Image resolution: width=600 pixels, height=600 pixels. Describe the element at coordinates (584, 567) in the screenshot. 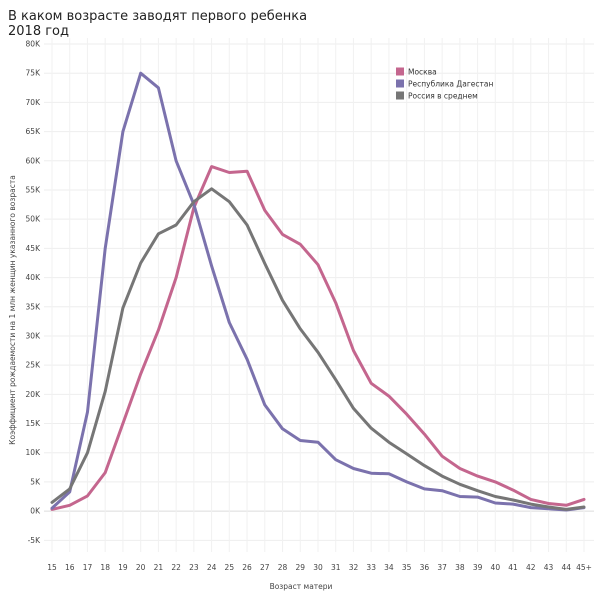

I see `x-tick-label: 45+` at that location.